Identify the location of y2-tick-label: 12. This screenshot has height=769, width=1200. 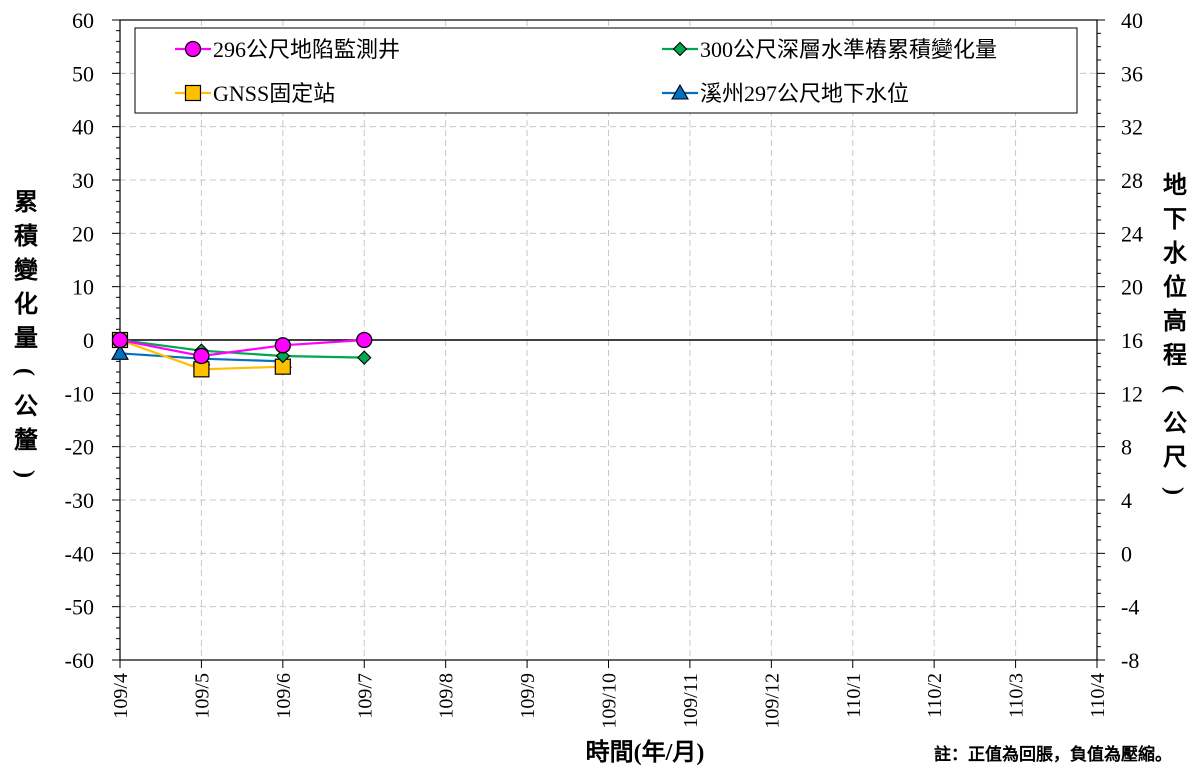
(1132, 393).